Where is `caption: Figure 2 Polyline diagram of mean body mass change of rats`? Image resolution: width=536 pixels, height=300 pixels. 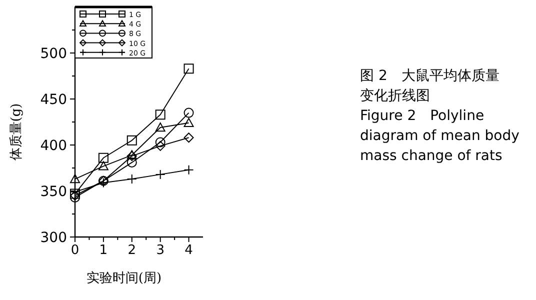 caption: Figure 2 Polyline diagram of mean body mass change of rats is located at coordinates (440, 136).